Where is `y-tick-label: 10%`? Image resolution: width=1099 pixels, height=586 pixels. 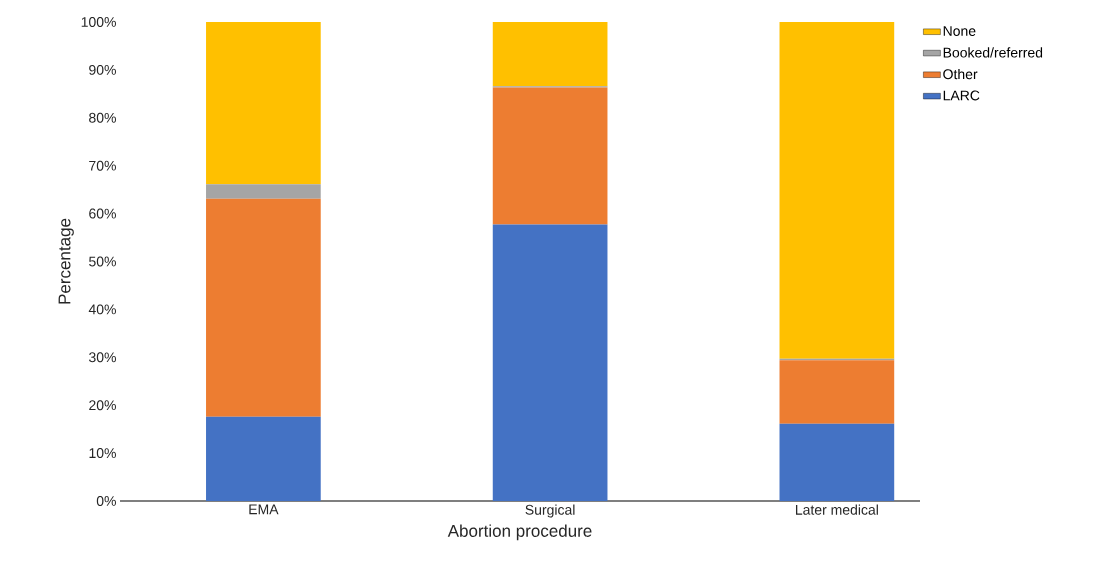
y-tick-label: 10% is located at coordinates (102, 453).